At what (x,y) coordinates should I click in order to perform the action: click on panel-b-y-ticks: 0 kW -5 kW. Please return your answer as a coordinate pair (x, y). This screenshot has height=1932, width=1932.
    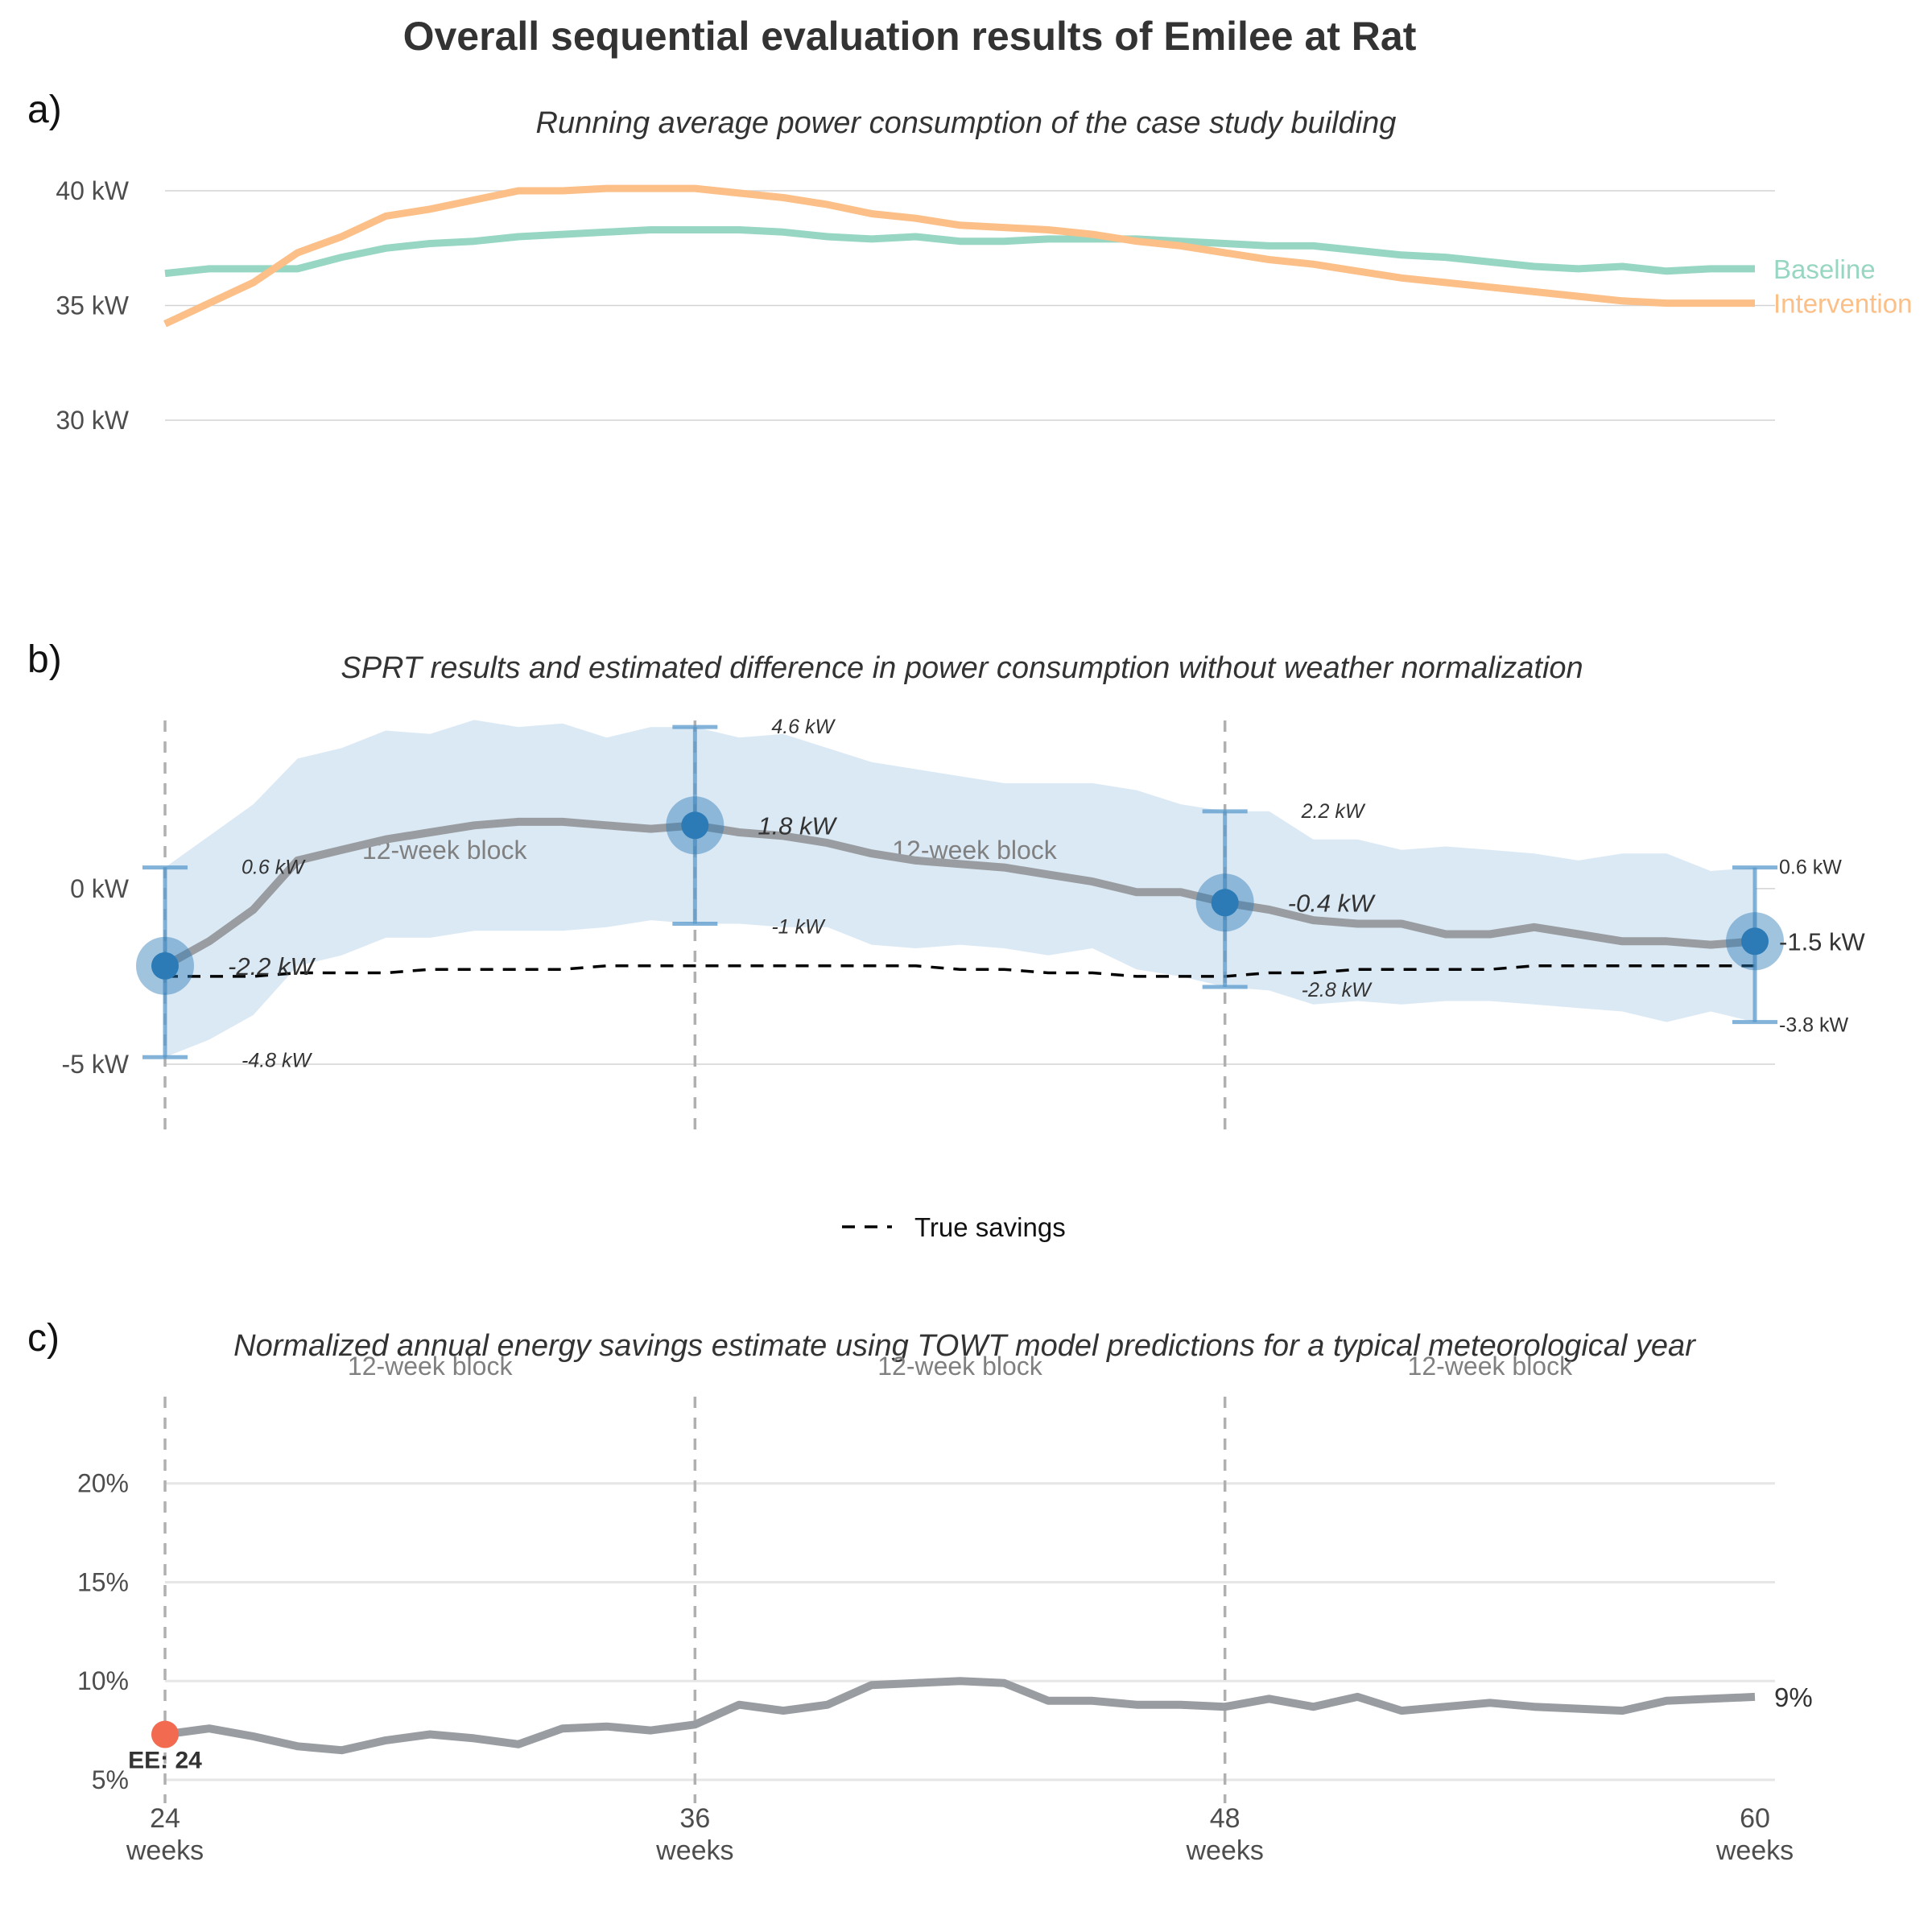
    Looking at the image, I should click on (95, 976).